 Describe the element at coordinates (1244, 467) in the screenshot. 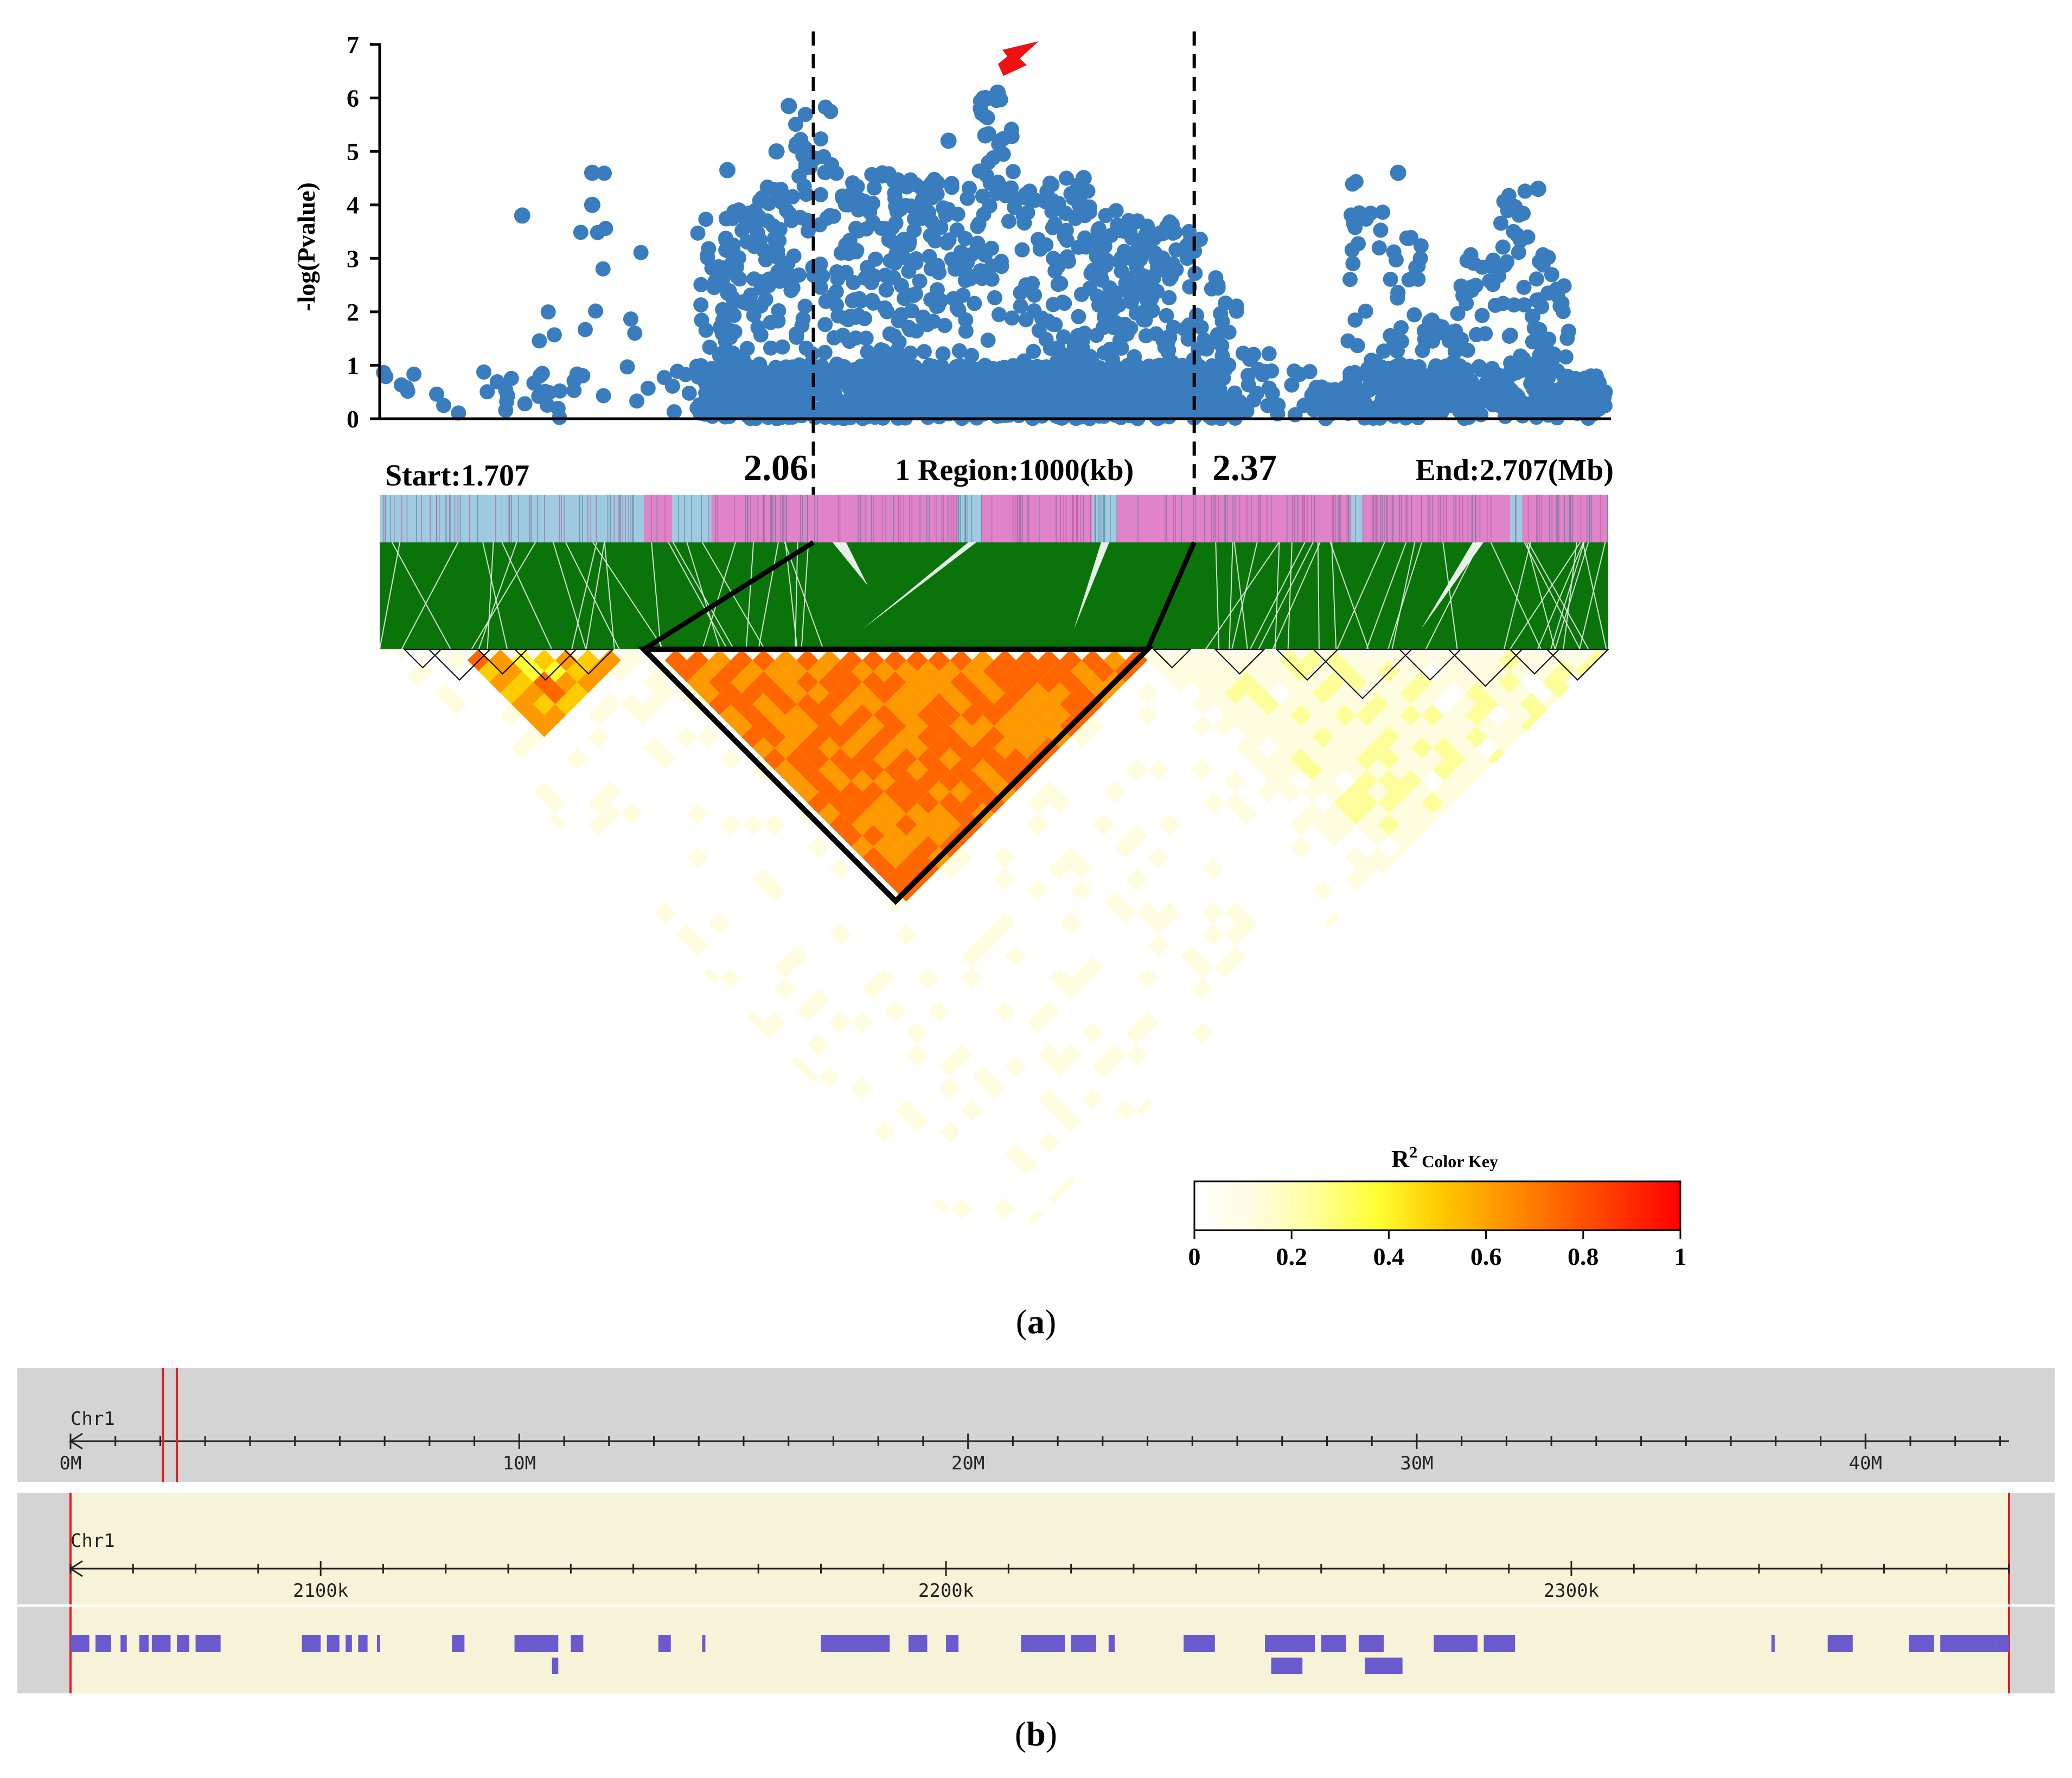

I see `region-right-bound-label: 2.37` at that location.